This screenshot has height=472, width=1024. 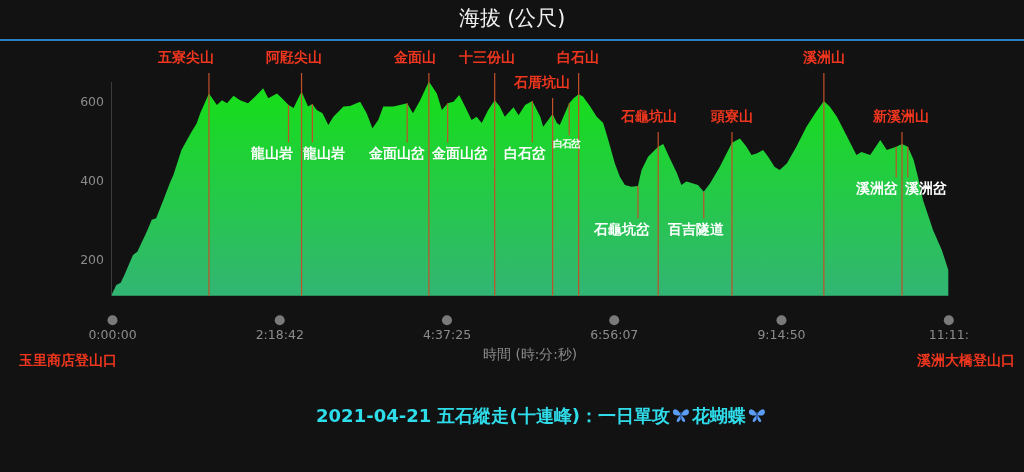 I want to click on x-tick-label: 6:56:07, so click(x=614, y=334).